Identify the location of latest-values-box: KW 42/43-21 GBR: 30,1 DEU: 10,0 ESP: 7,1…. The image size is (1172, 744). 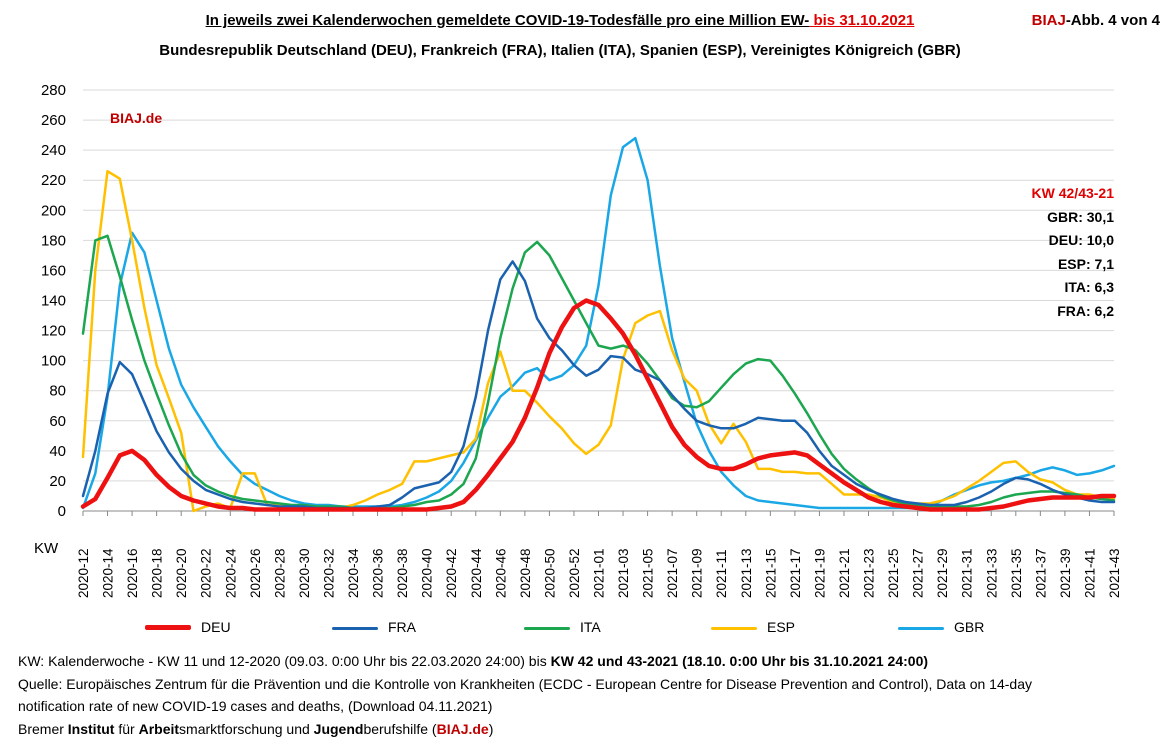
(1073, 252).